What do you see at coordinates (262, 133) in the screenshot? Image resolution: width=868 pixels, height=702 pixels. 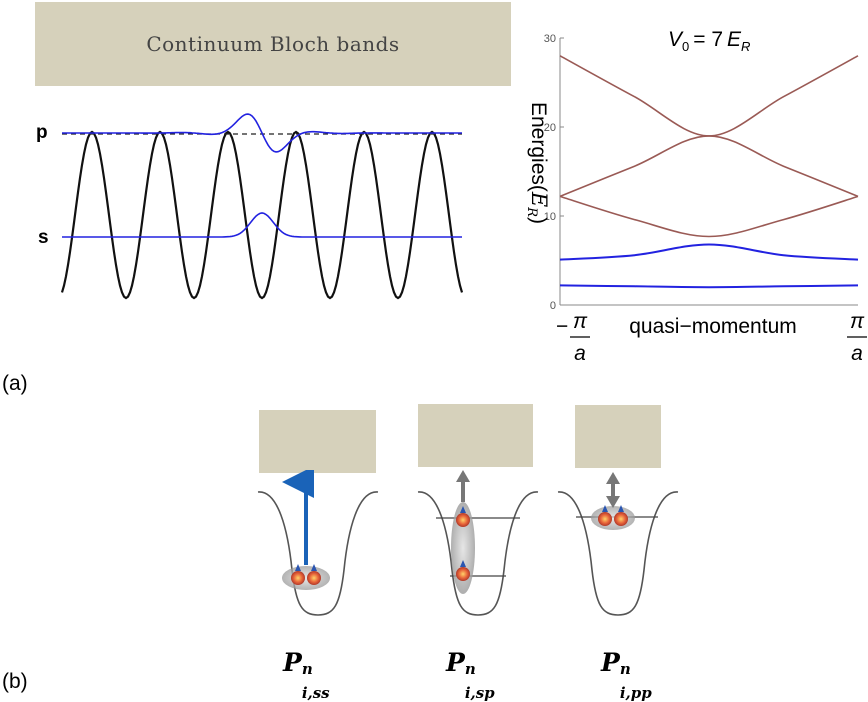 I see `p-orbital-wavefunction` at bounding box center [262, 133].